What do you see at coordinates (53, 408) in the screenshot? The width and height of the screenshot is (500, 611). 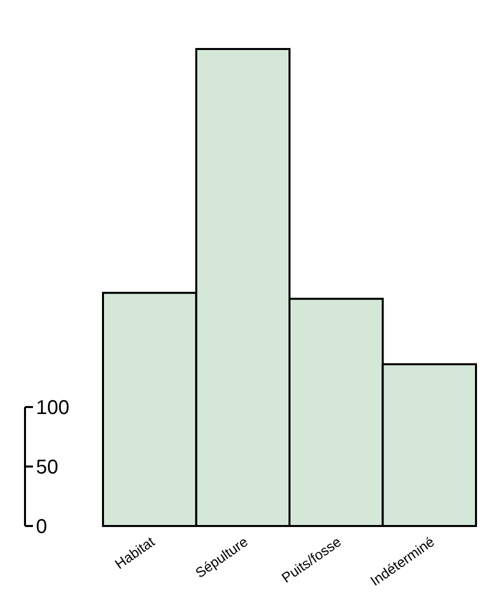 I see `y-tick-label: 100` at bounding box center [53, 408].